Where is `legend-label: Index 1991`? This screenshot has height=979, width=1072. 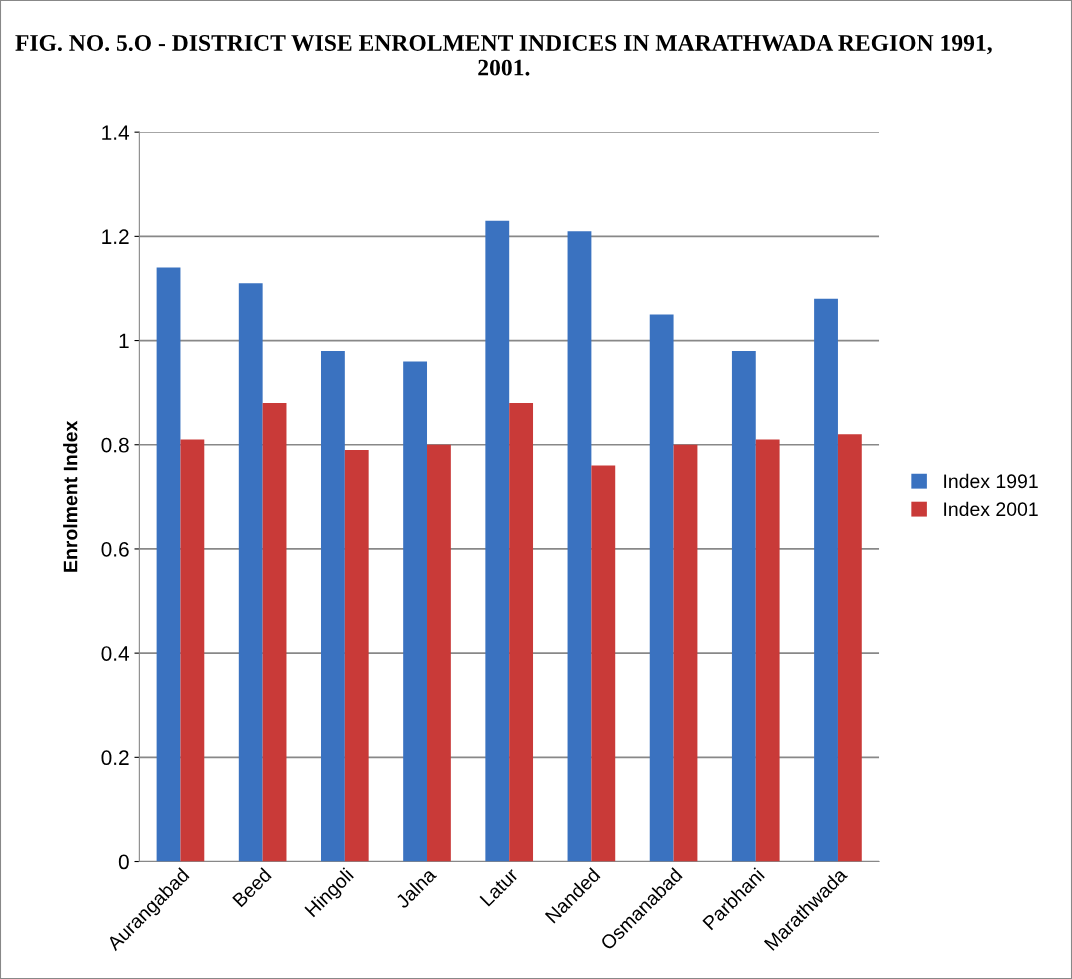
legend-label: Index 1991 is located at coordinates (991, 481).